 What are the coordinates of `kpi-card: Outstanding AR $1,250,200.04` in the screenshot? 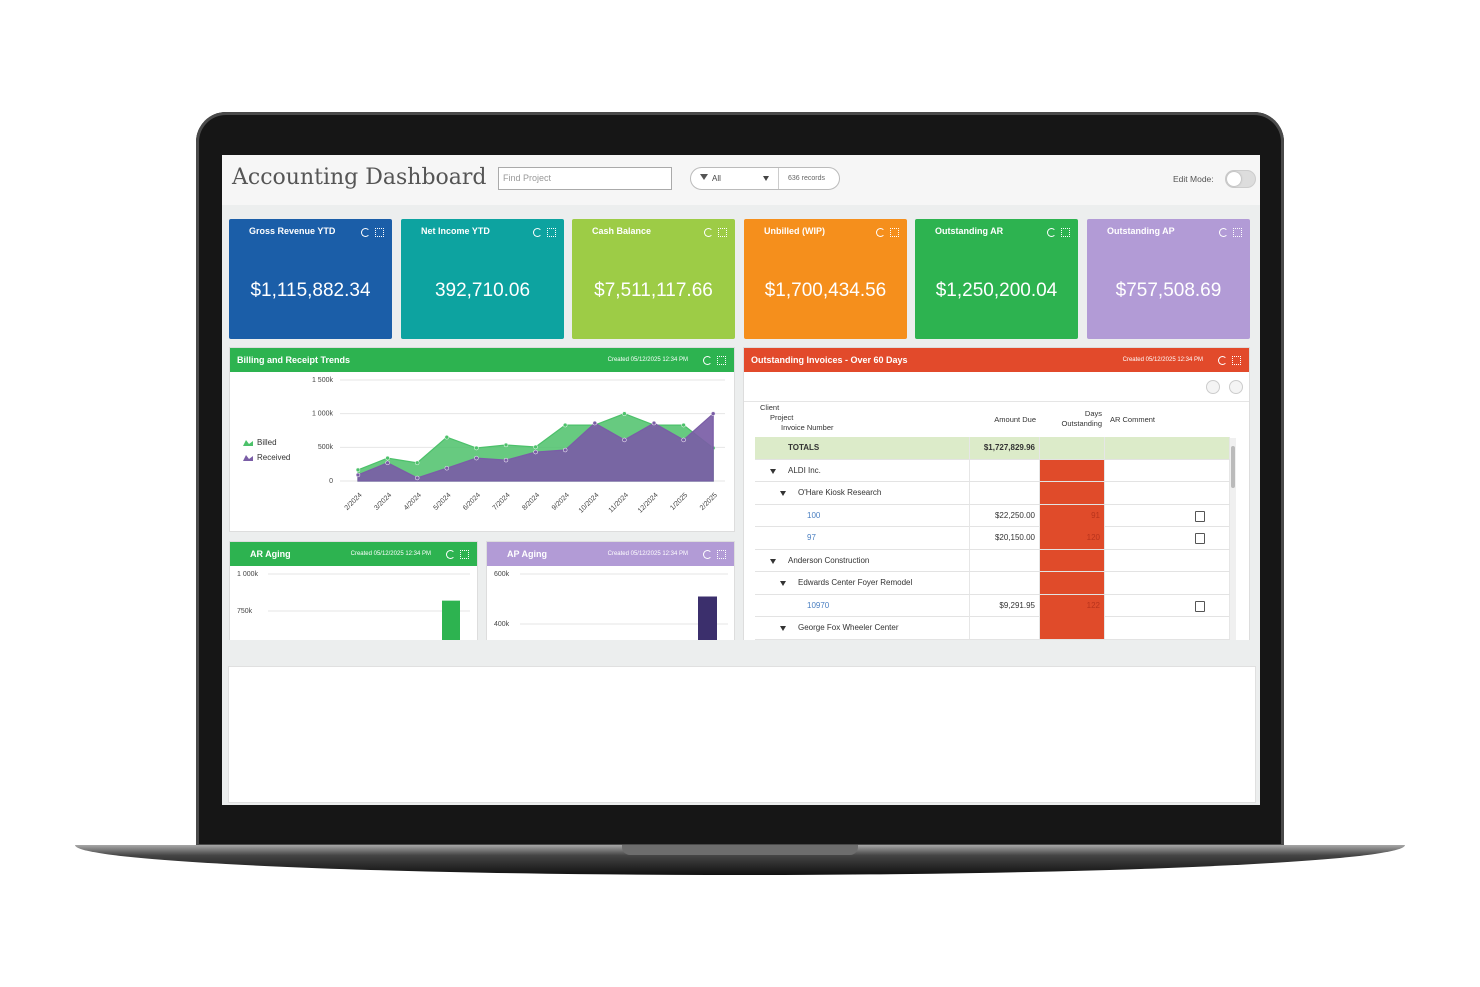 It's located at (996, 279).